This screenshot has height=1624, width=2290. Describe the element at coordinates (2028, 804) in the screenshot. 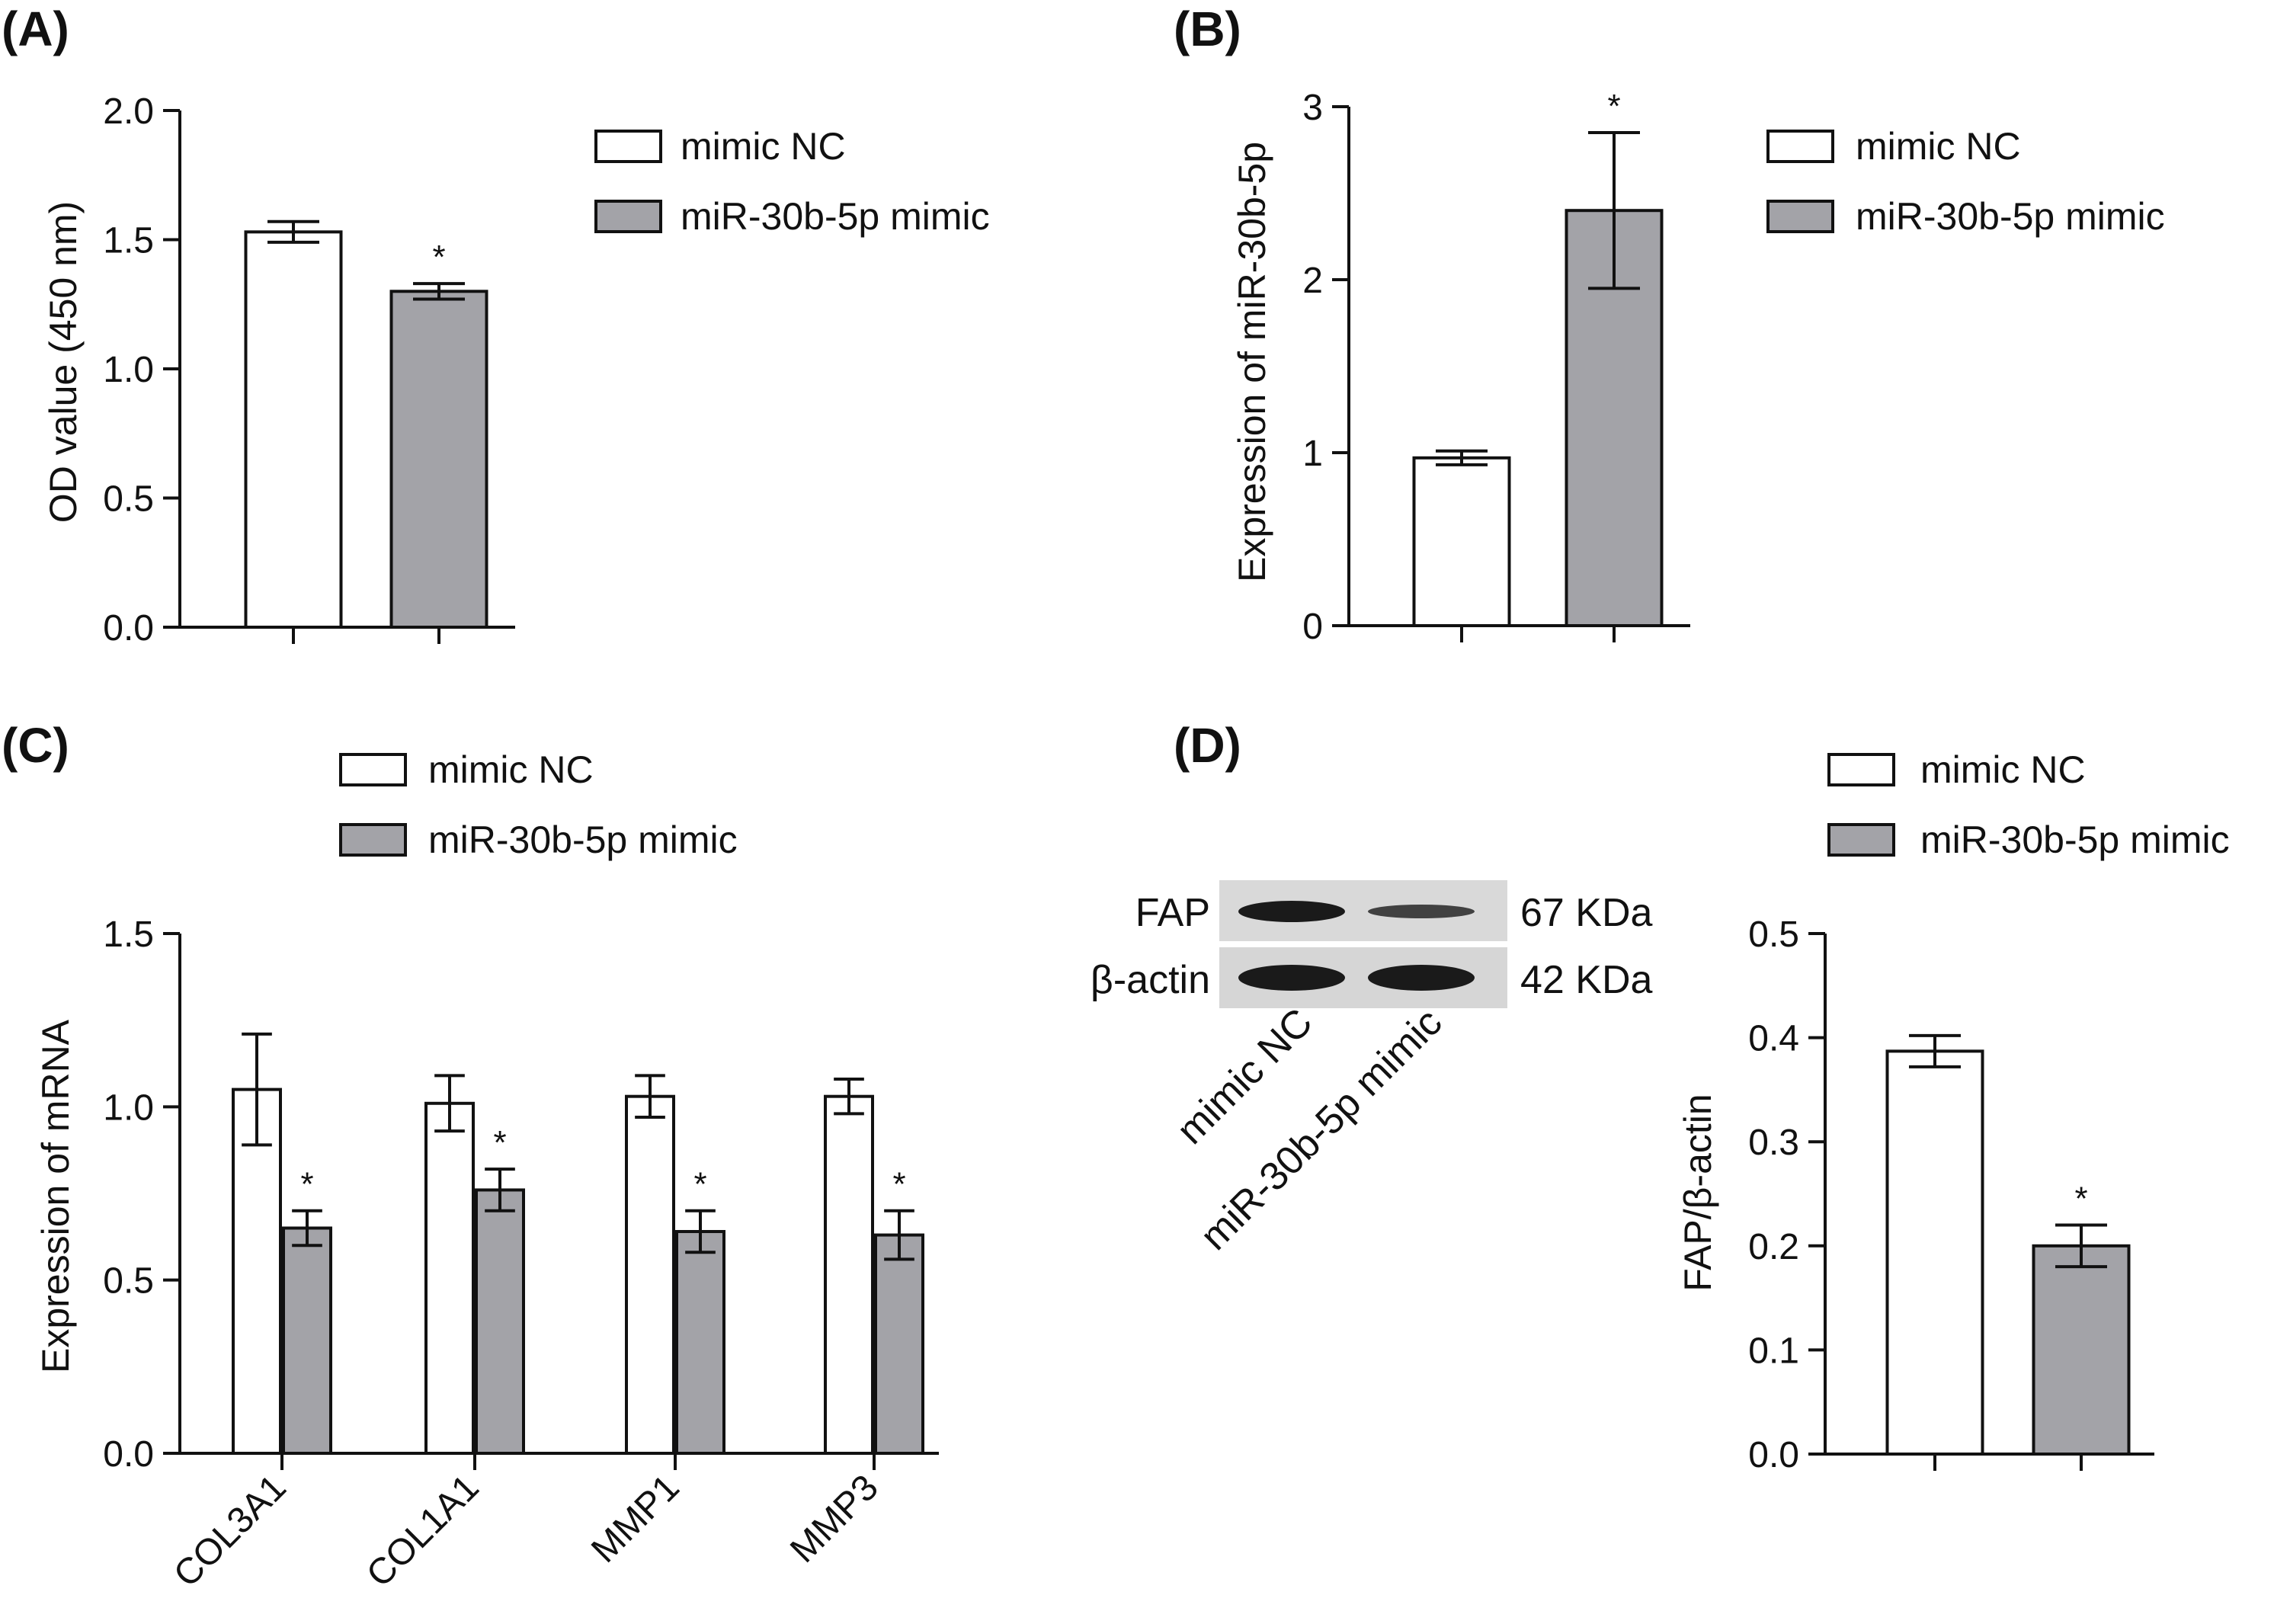

I see `panel-d-legend: mimic NC miR-30b-5p mimic` at that location.